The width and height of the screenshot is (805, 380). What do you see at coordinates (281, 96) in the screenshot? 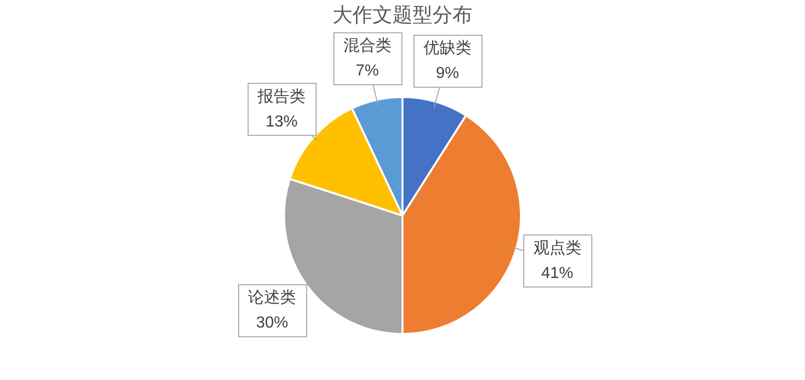
I see `slice-label: 报告类` at bounding box center [281, 96].